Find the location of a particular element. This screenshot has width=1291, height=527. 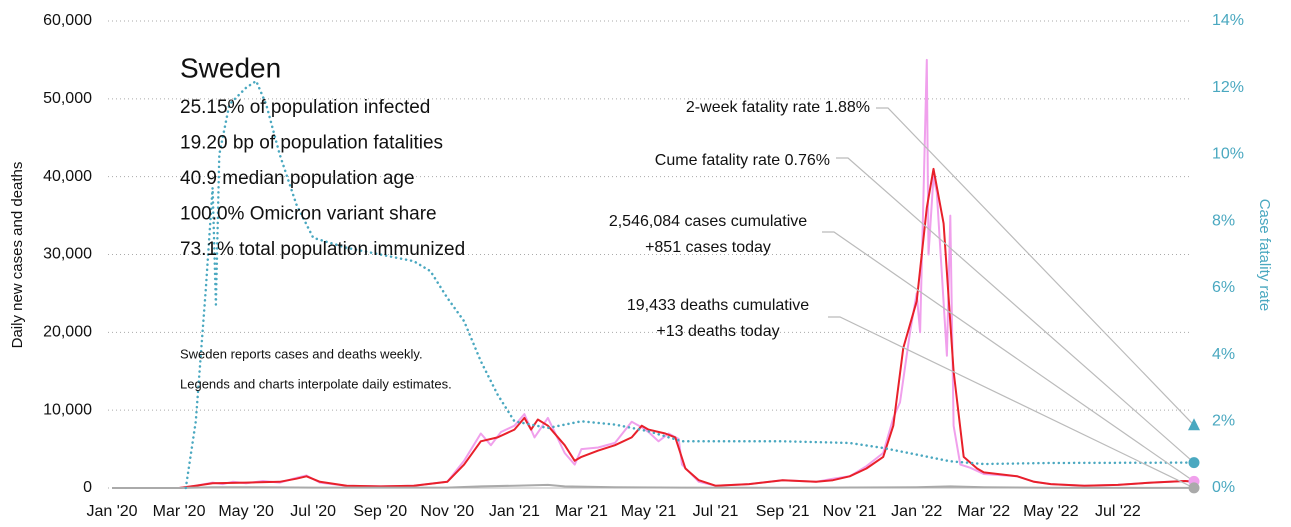

series-line is located at coordinates (651, 486).